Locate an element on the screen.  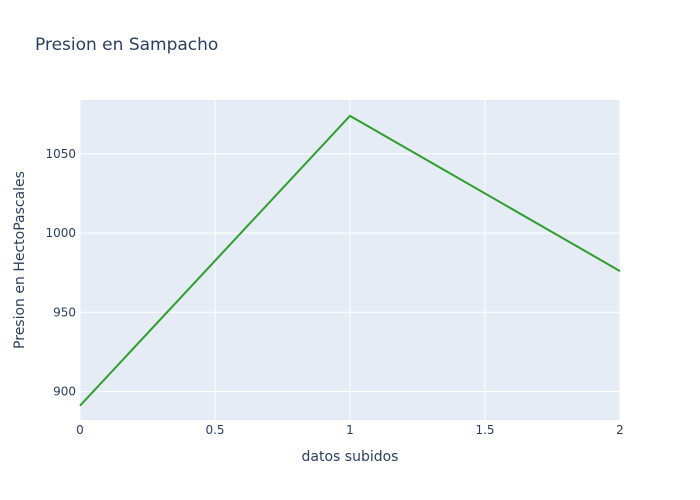
x-tick-label: 0.5 is located at coordinates (214, 430).